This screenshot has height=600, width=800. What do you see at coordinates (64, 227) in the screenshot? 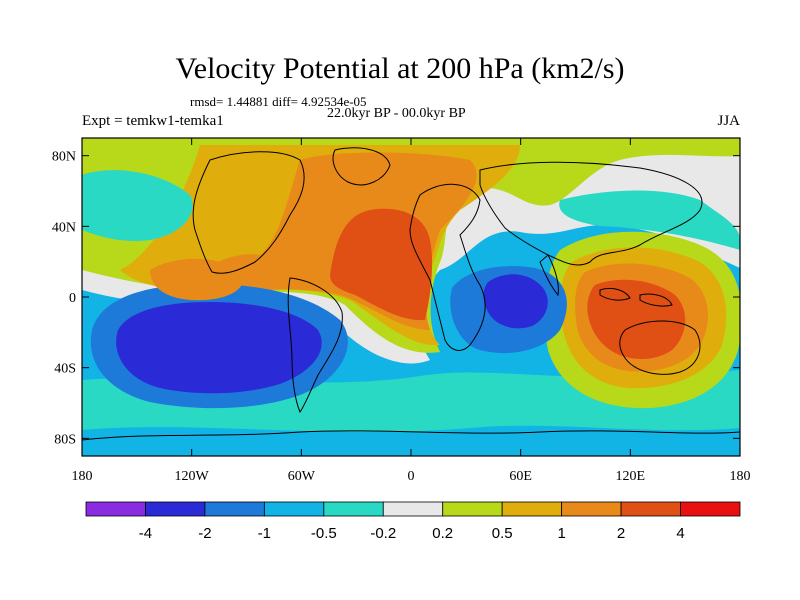
I see `y-tick-label: 40N` at bounding box center [64, 227].